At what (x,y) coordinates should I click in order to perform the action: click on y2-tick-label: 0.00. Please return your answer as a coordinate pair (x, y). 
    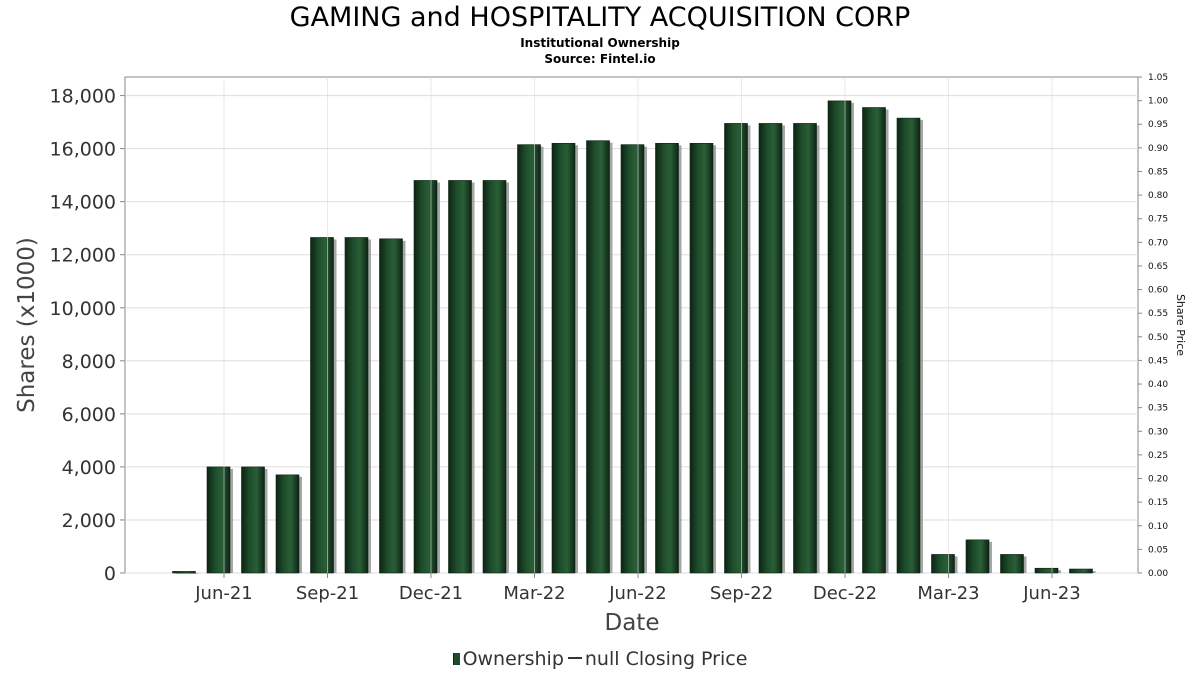
    Looking at the image, I should click on (1158, 574).